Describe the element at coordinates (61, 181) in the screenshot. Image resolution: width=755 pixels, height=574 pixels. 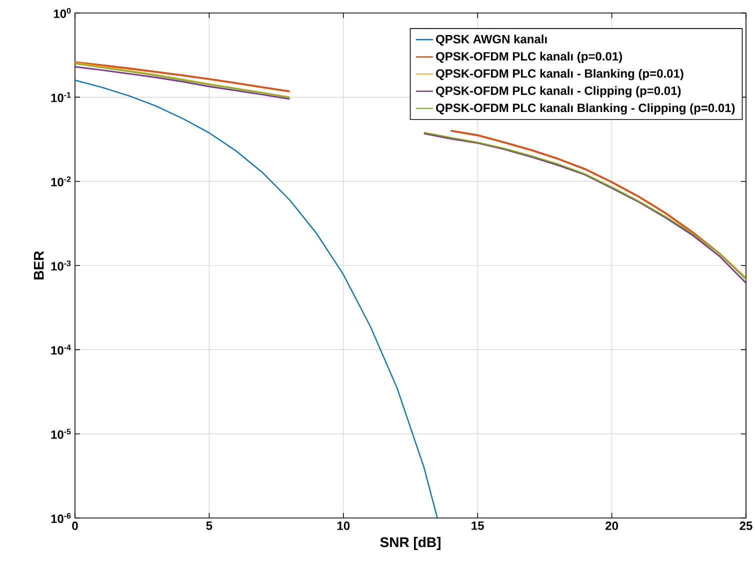
I see `y-tick-label: 10$^{-2}$` at that location.